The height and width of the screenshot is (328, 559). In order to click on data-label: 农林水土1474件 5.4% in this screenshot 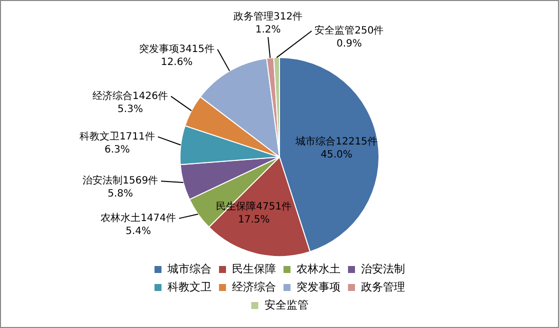, I will do `click(138, 225)`.